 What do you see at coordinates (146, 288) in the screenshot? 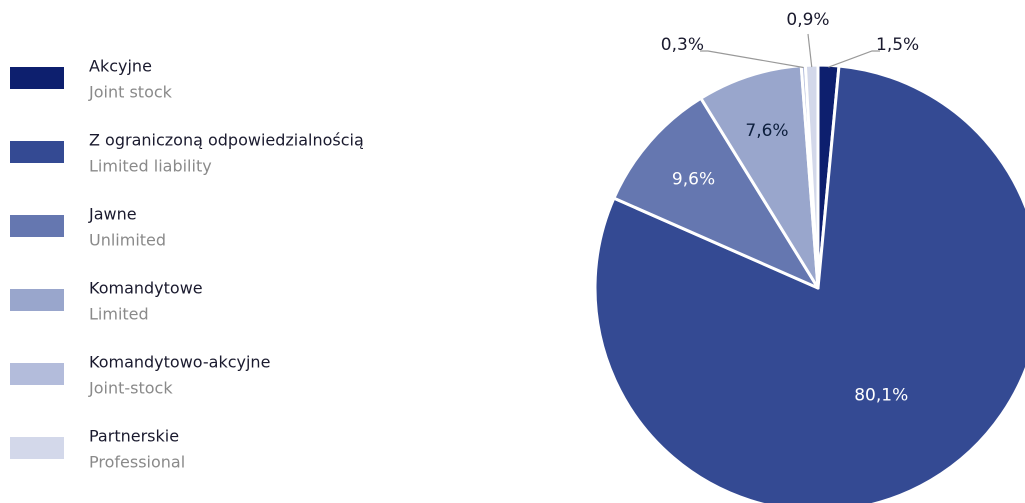
I see `legend-label: Komandytowe` at bounding box center [146, 288].